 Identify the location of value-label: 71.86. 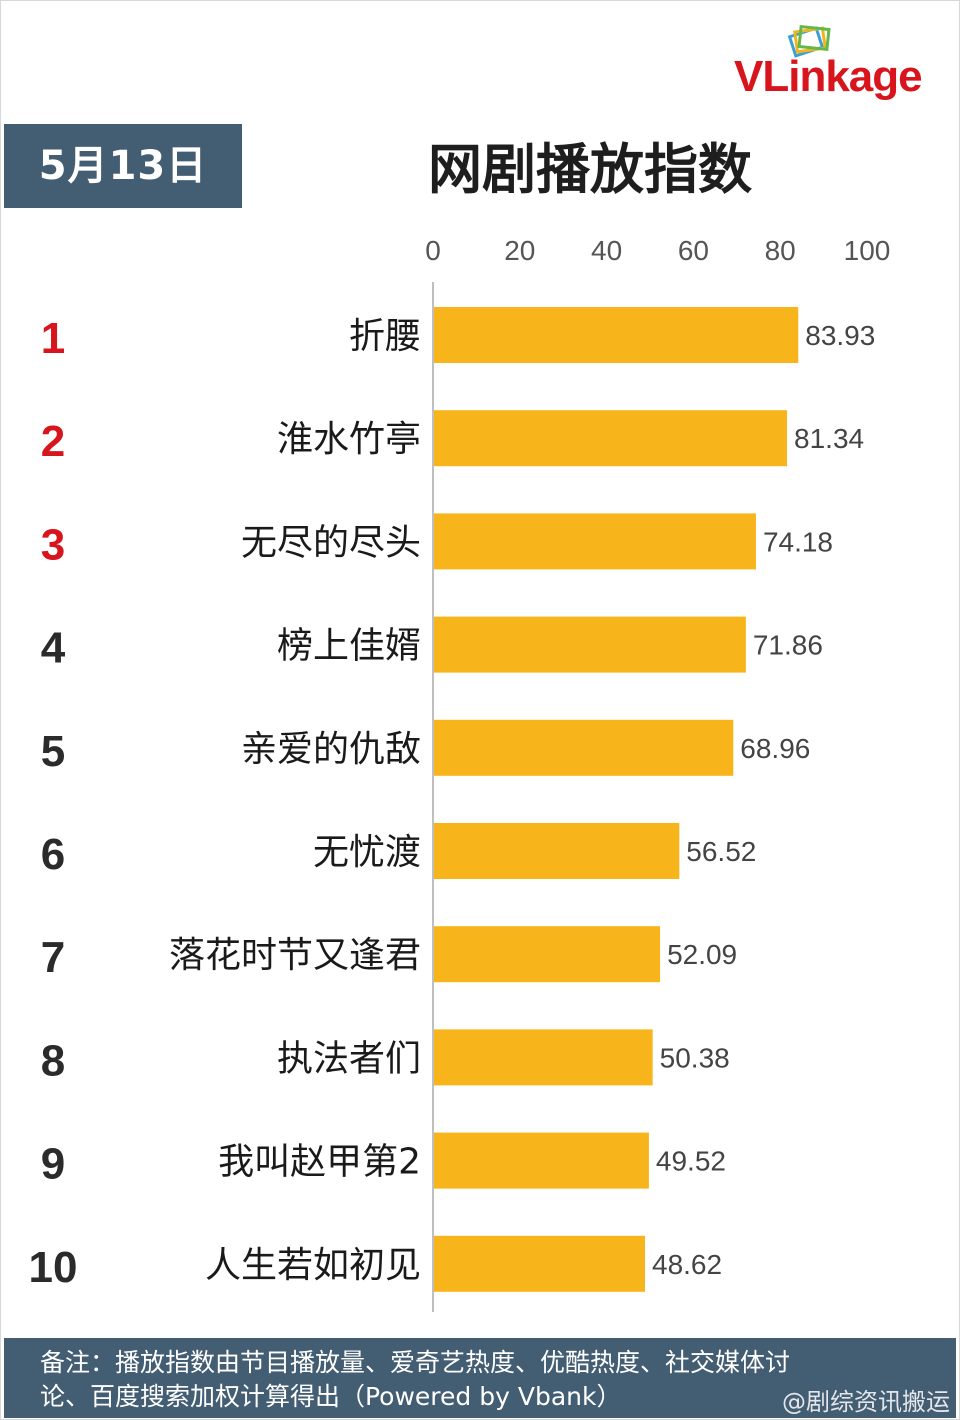
(788, 645).